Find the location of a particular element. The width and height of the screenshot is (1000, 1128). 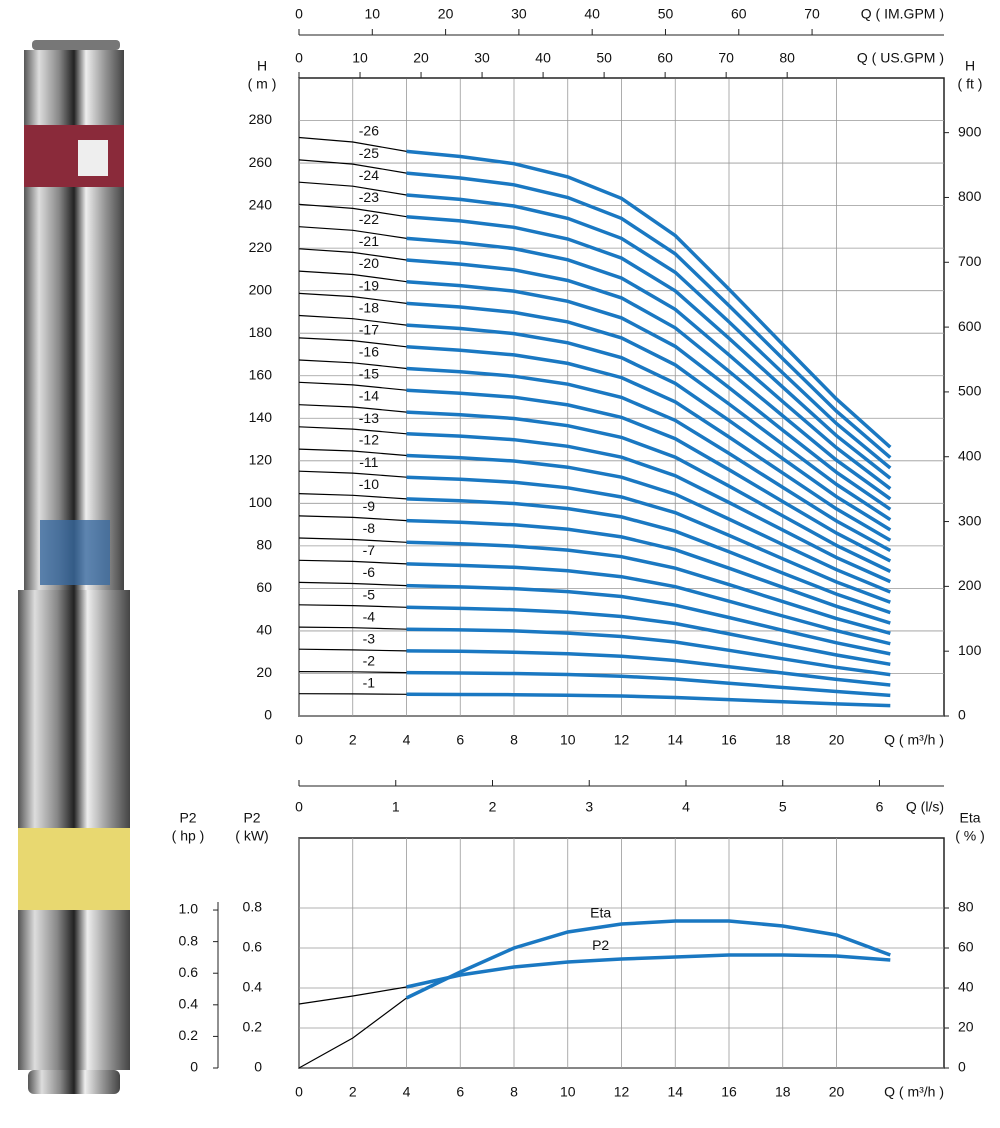

y-tick-label: 120 is located at coordinates (261, 460).